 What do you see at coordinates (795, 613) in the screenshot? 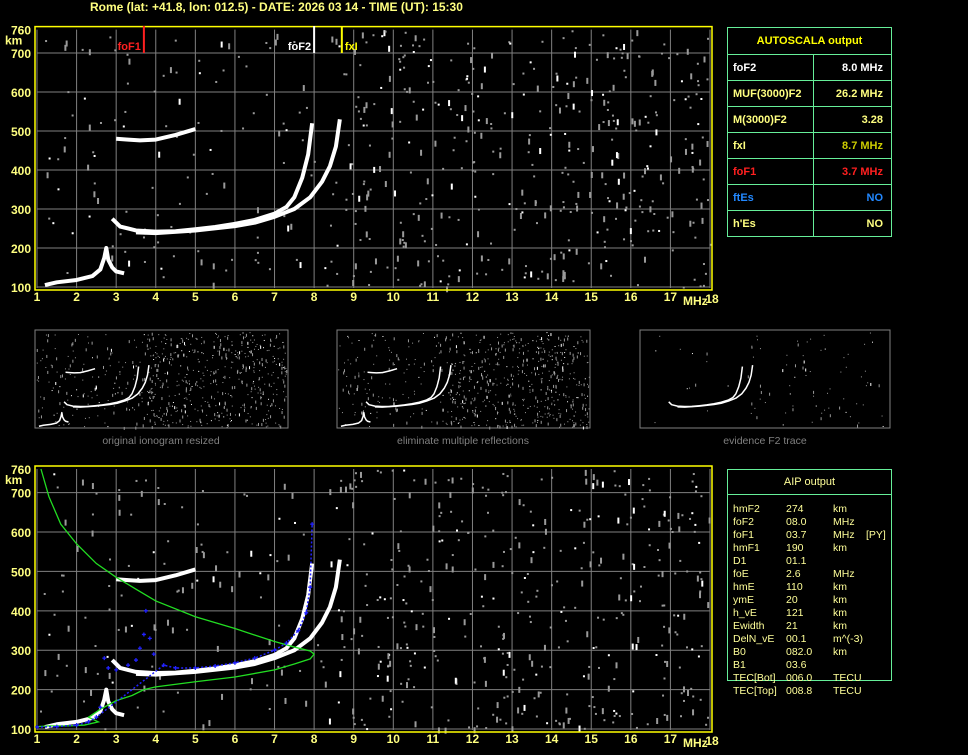
I see `aip-value: 121` at bounding box center [795, 613].